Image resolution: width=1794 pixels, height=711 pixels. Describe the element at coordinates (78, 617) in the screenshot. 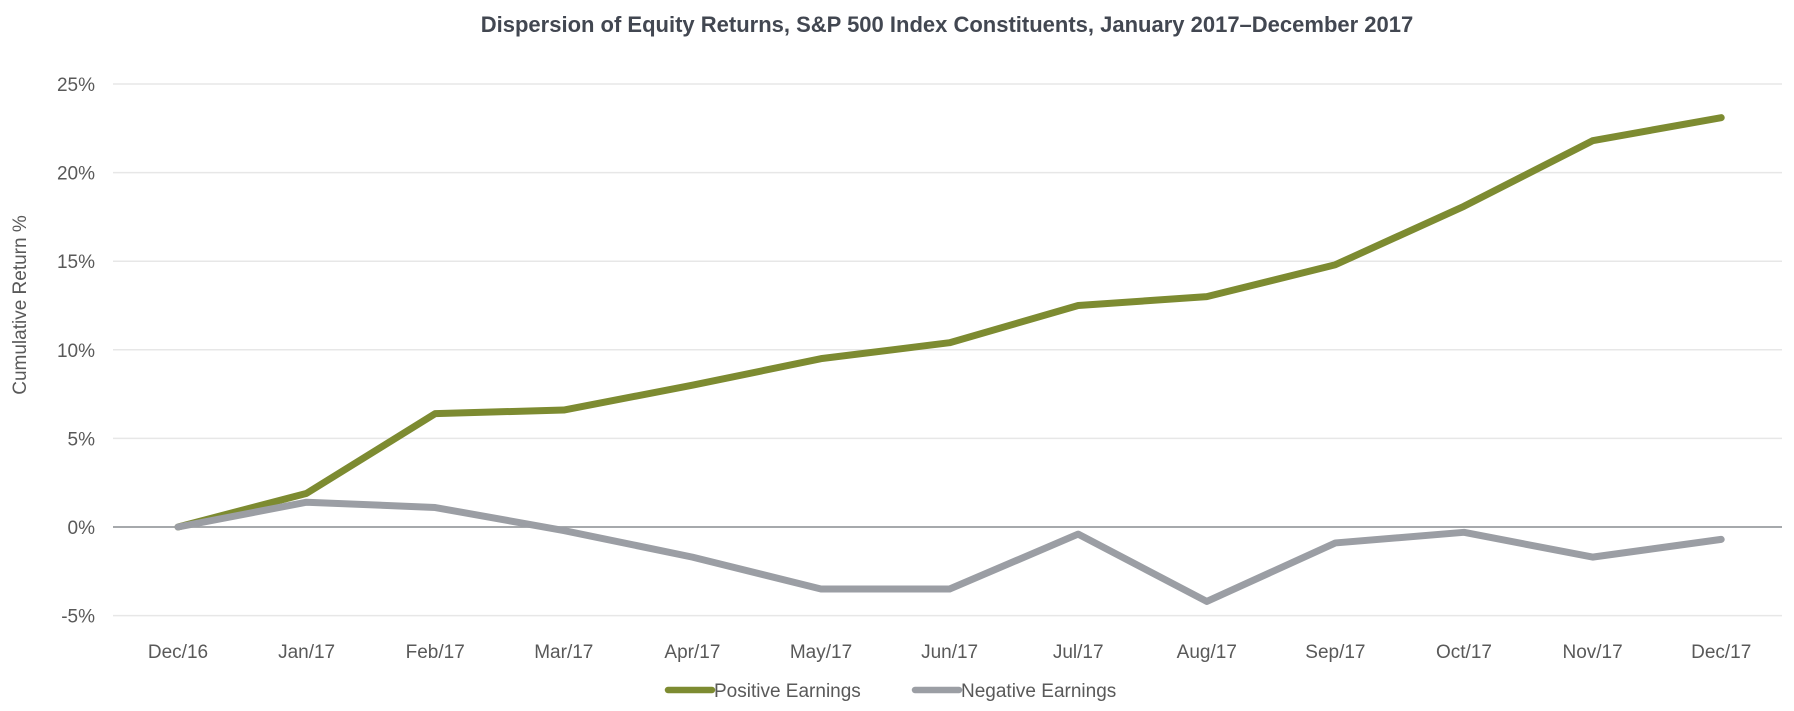

I see `y-tick-label: -5%` at that location.